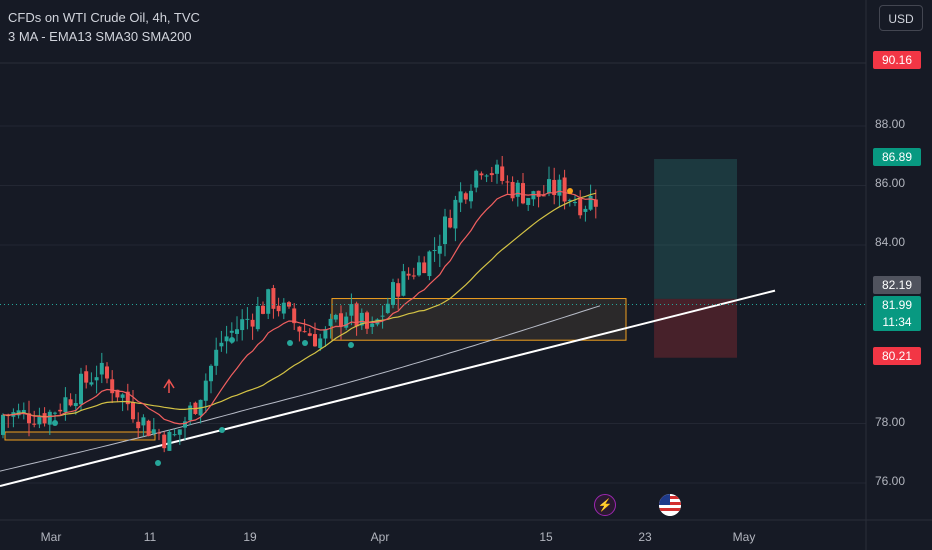 This screenshot has width=932, height=550. What do you see at coordinates (901, 18) in the screenshot?
I see `currency-button: USD` at bounding box center [901, 18].